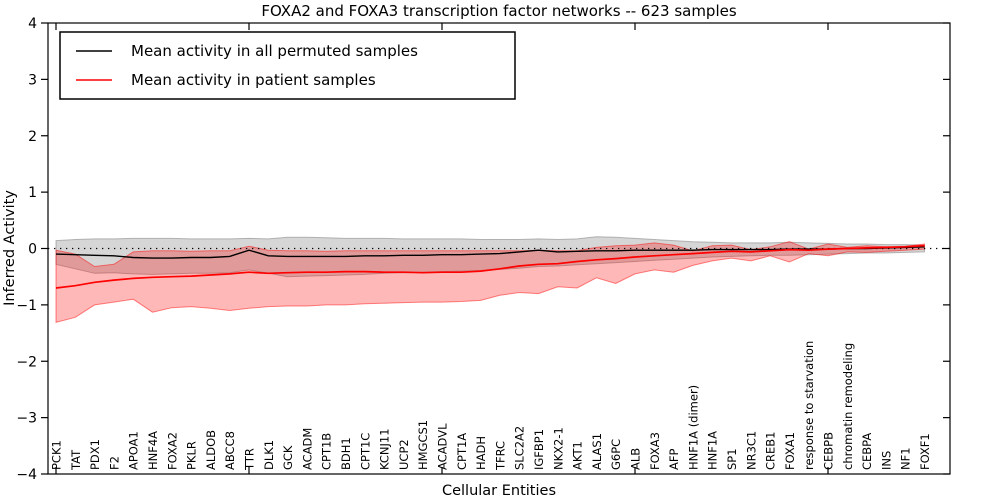 The height and width of the screenshot is (500, 1000). What do you see at coordinates (274, 51) in the screenshot?
I see `legend-permuted-label: Mean activity in all permuted samples` at bounding box center [274, 51].